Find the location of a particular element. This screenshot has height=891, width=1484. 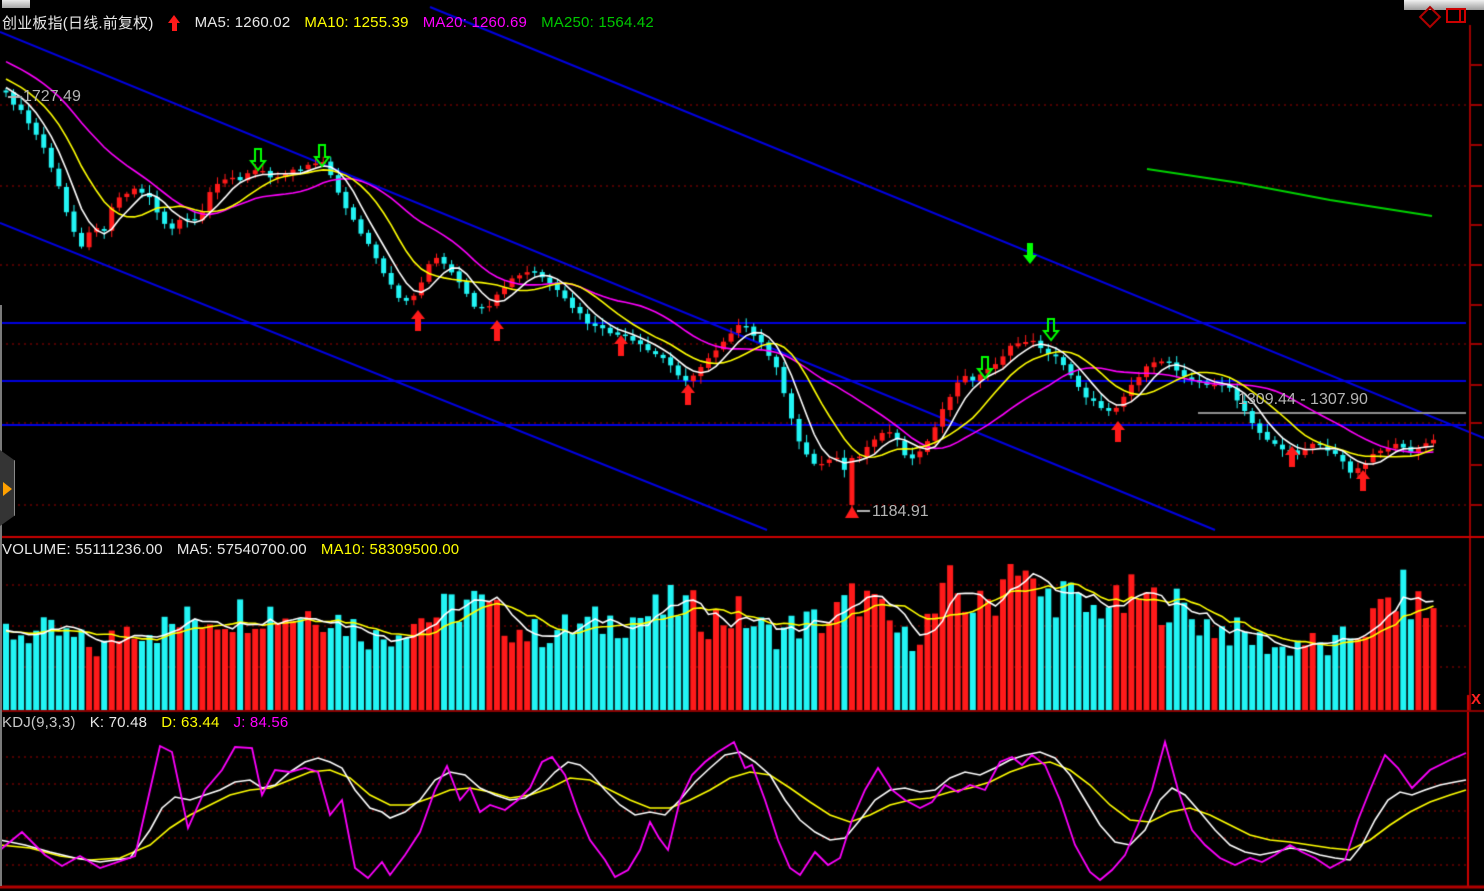

kdj-d-value: D: 63.44 is located at coordinates (190, 722).